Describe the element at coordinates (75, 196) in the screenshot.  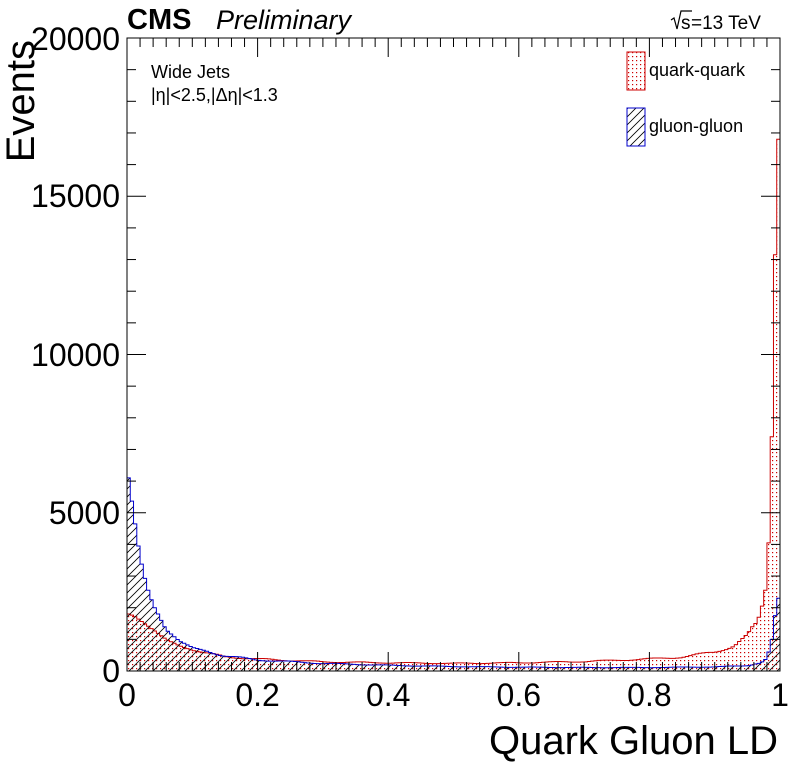
I see `y-tick-label-15000: 15000` at that location.